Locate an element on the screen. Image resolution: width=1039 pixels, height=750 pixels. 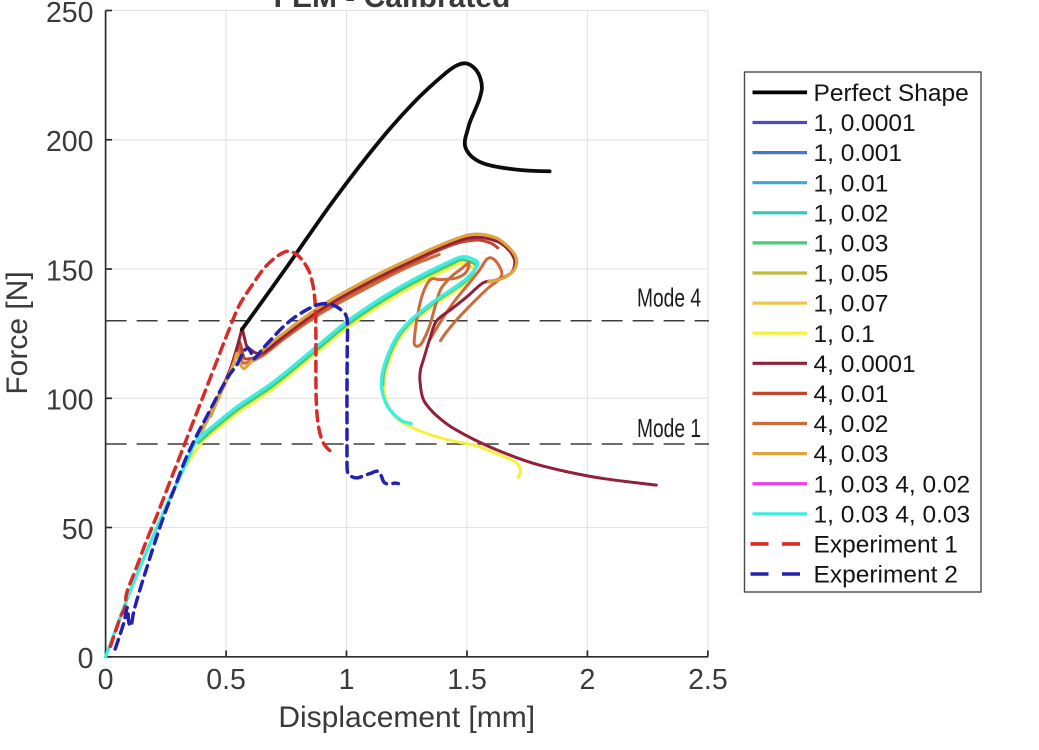
svg-text: 1, 0.0001 is located at coordinates (865, 123).